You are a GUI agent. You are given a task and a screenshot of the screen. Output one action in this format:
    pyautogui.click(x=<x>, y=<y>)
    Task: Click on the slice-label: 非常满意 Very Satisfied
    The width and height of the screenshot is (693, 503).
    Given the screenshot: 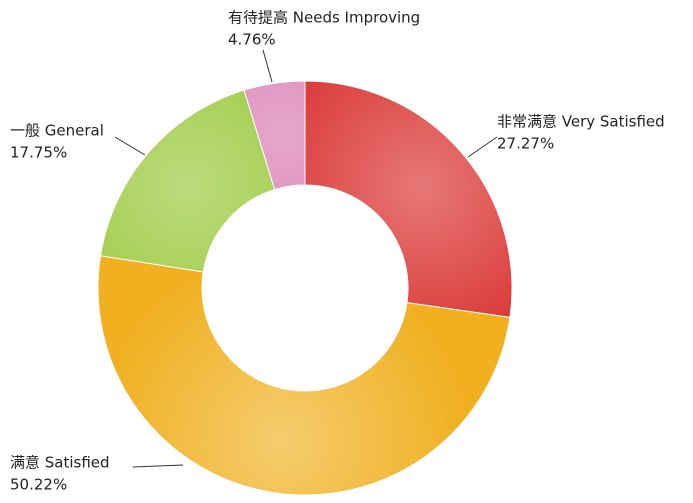 What is the action you would take?
    pyautogui.click(x=581, y=122)
    